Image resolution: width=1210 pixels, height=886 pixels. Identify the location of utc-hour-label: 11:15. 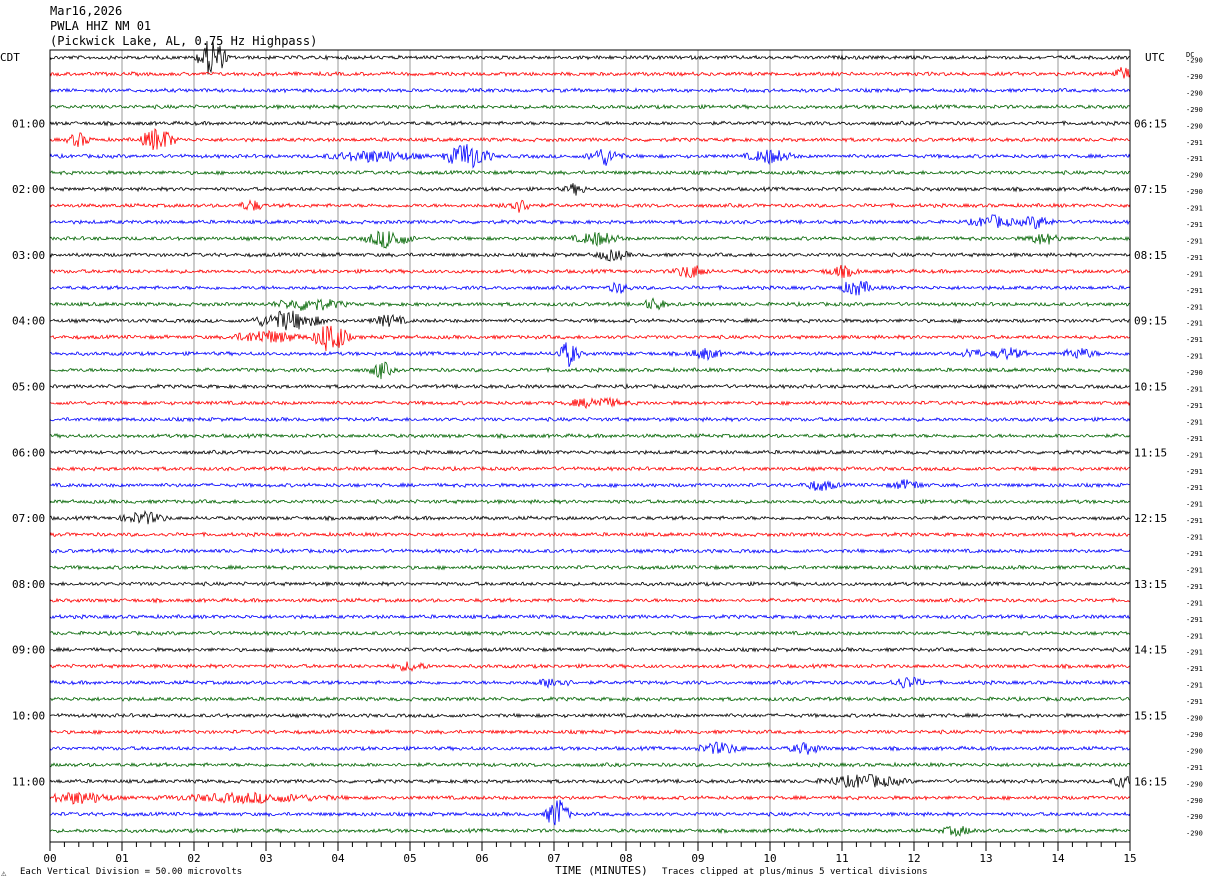
(1150, 452).